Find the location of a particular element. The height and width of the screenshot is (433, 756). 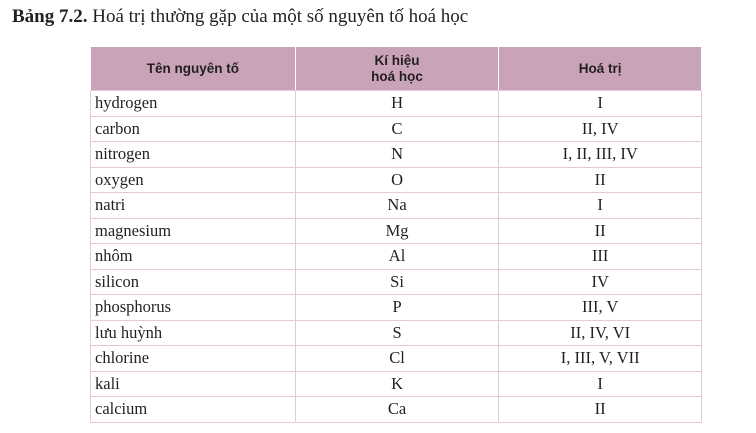

table-row: phosphorus P III, V is located at coordinates (396, 307).